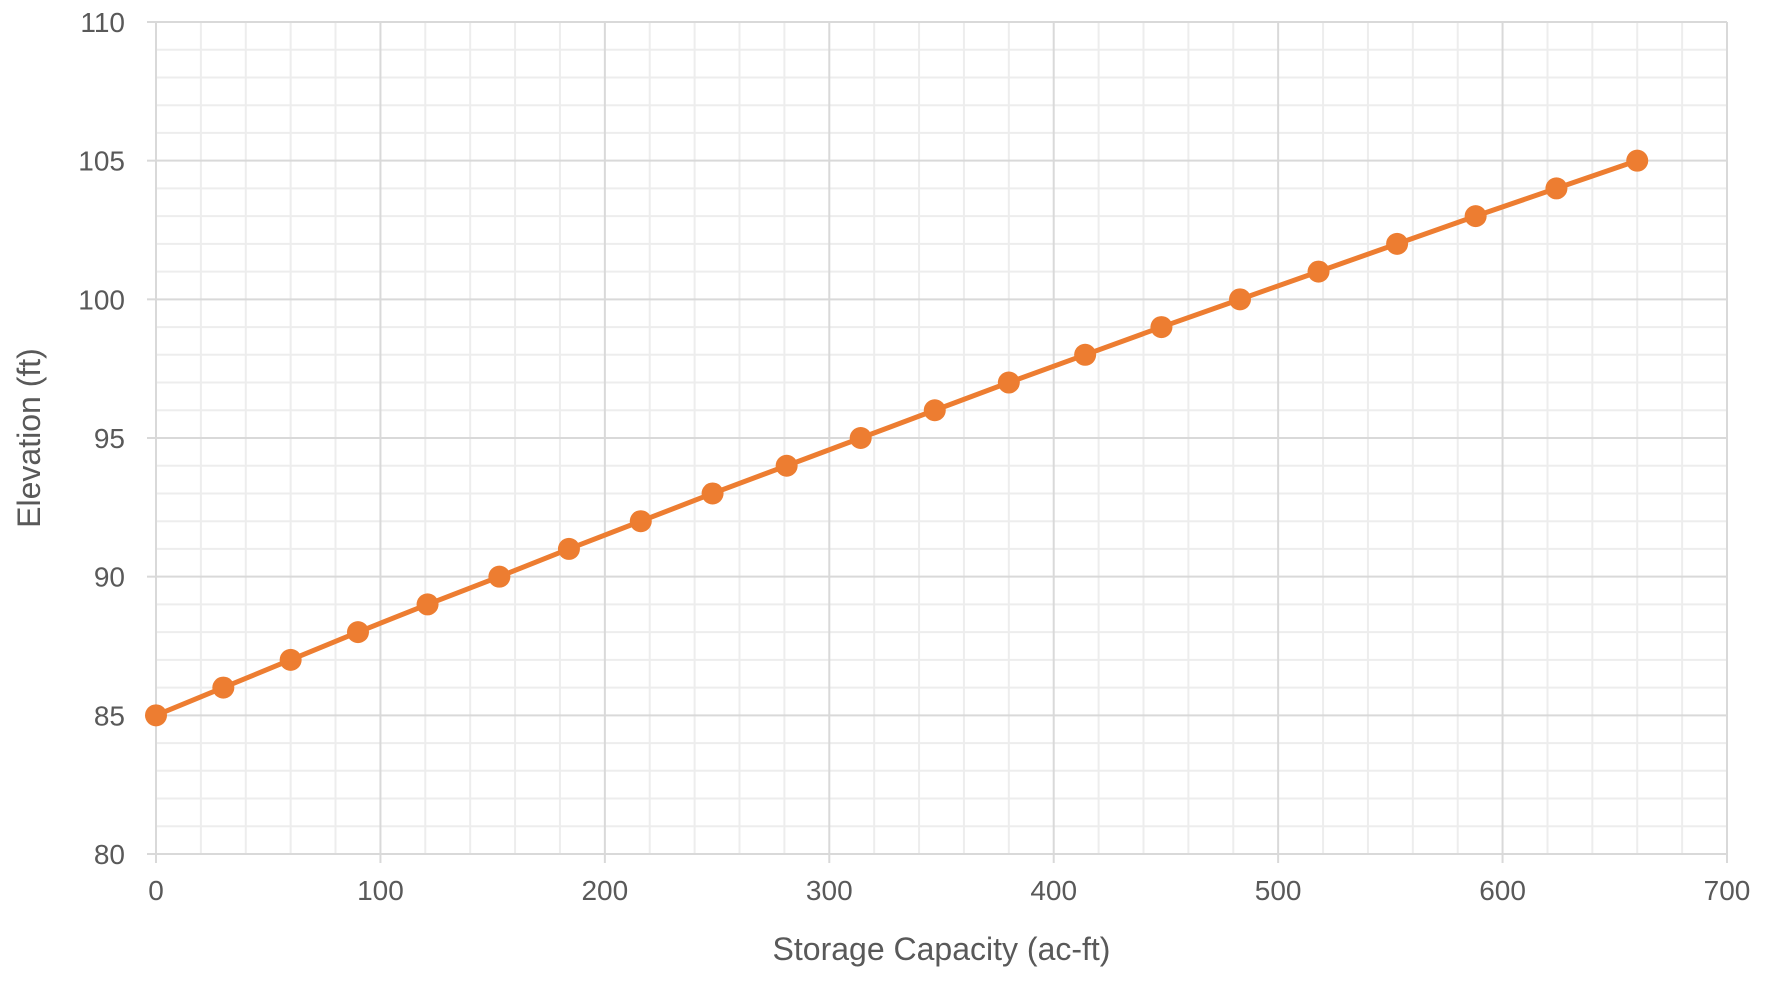 The height and width of the screenshot is (982, 1771). What do you see at coordinates (109, 438) in the screenshot?
I see `y-tick-label: 95` at bounding box center [109, 438].